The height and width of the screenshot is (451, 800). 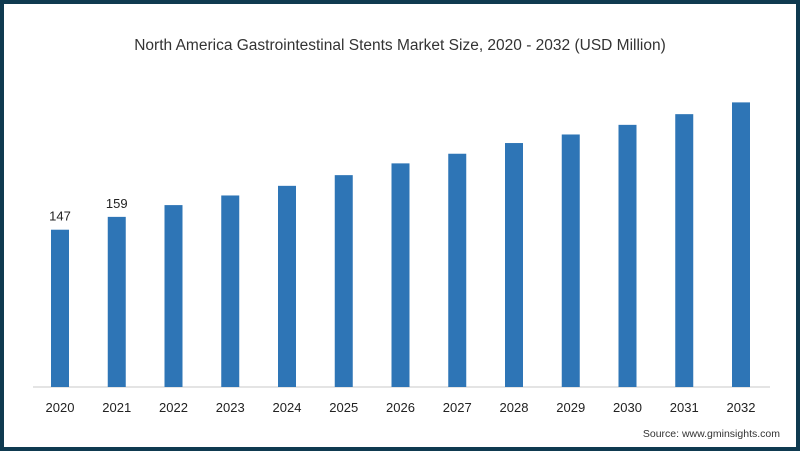 I want to click on x-tick-2021: 2021, so click(x=116, y=407).